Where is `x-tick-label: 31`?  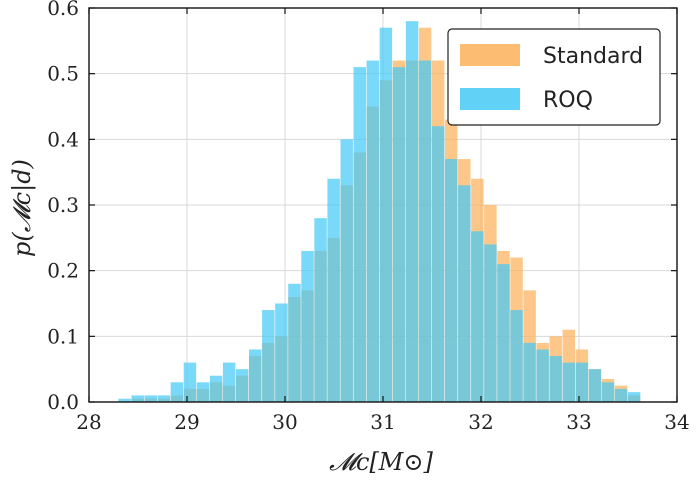 x-tick-label: 31 is located at coordinates (382, 422).